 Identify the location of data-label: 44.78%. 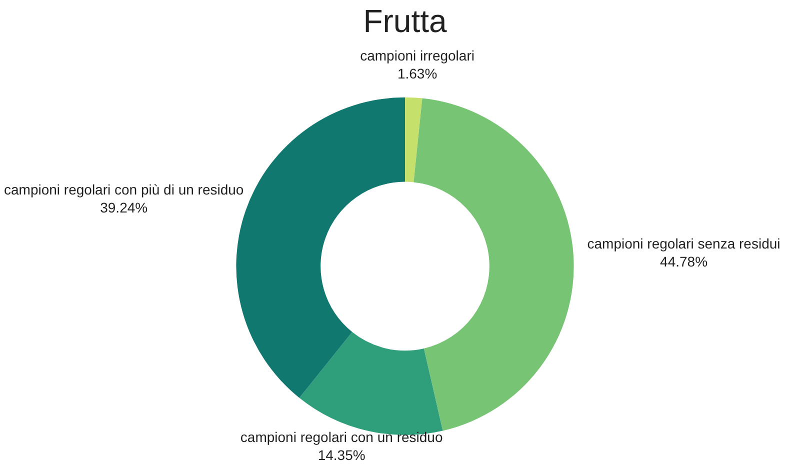
(684, 262).